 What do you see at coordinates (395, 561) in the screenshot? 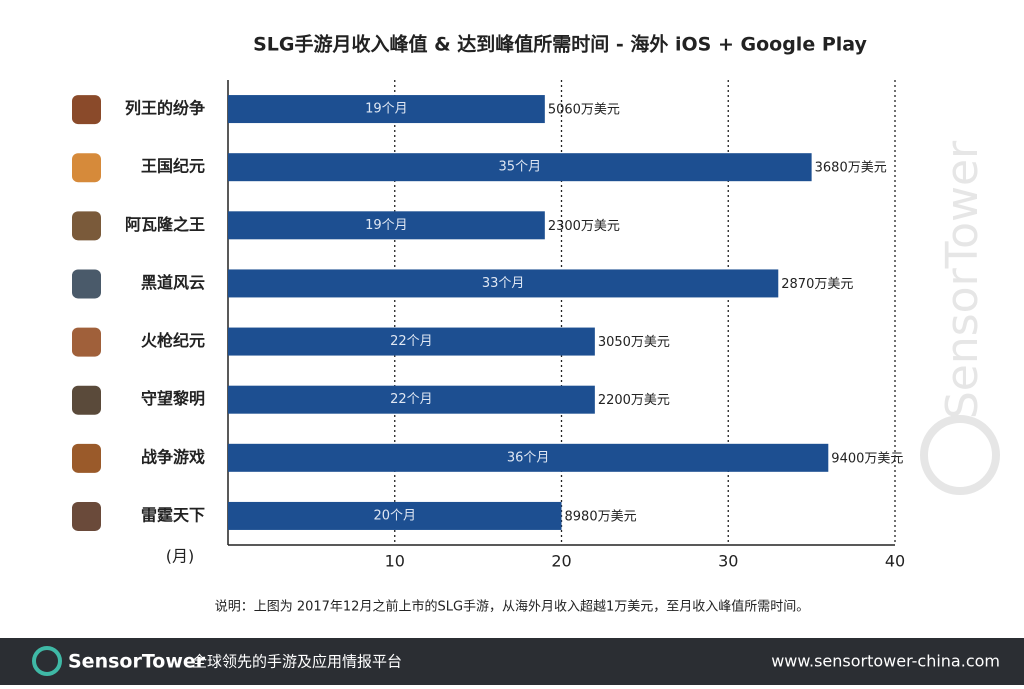
I see `x-tick-label: 10` at bounding box center [395, 561].